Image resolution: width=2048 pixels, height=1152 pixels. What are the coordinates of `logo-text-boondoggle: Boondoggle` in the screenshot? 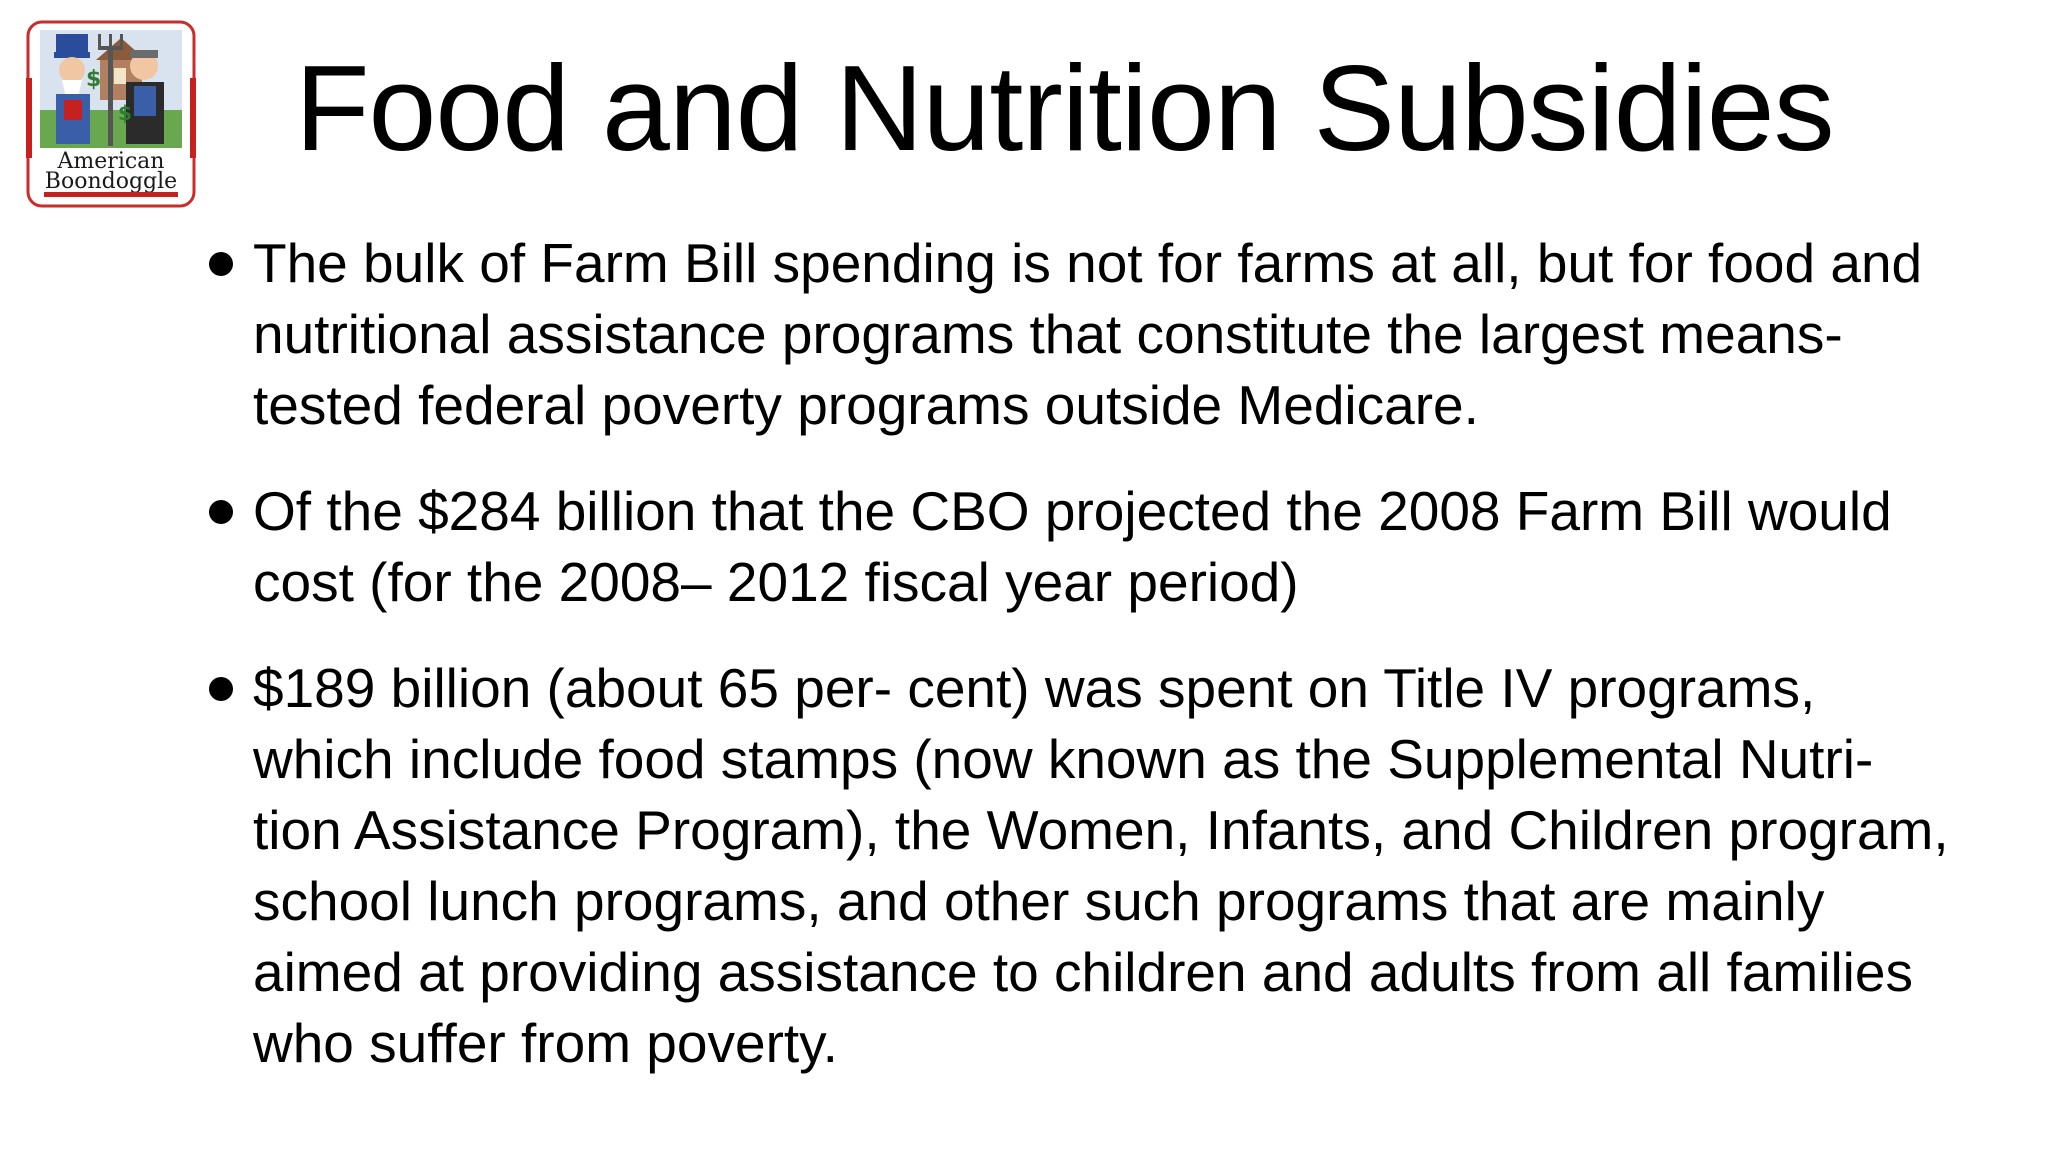 It's located at (111, 181).